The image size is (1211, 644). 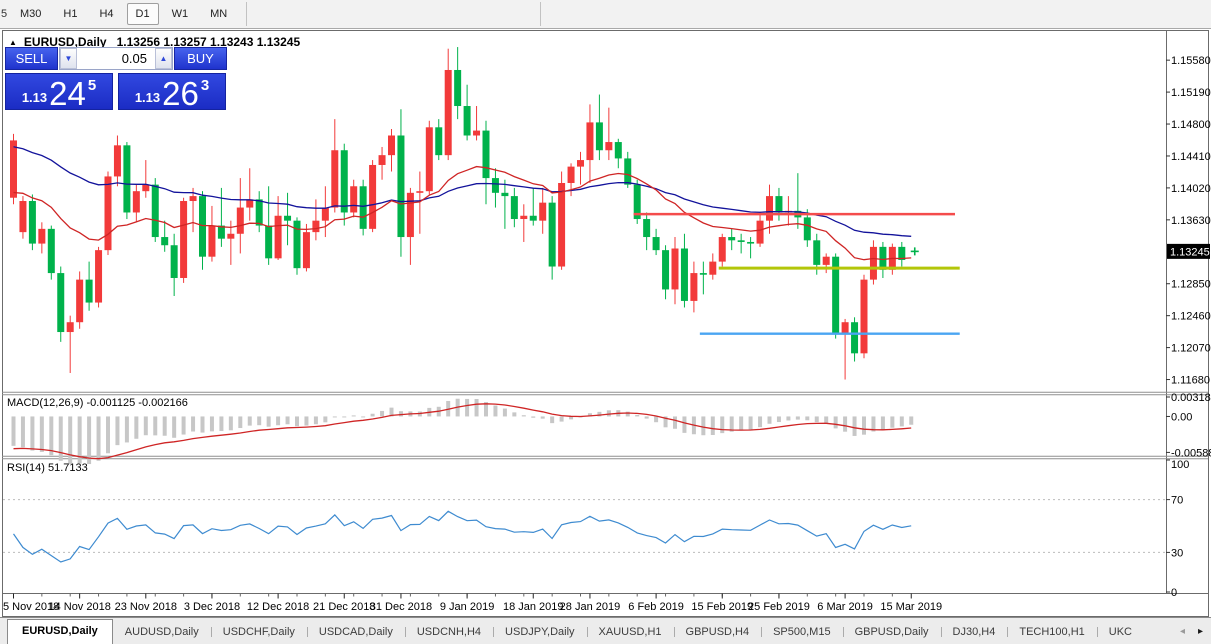 I want to click on collapse-triangle-icon: ▲, so click(x=13, y=42).